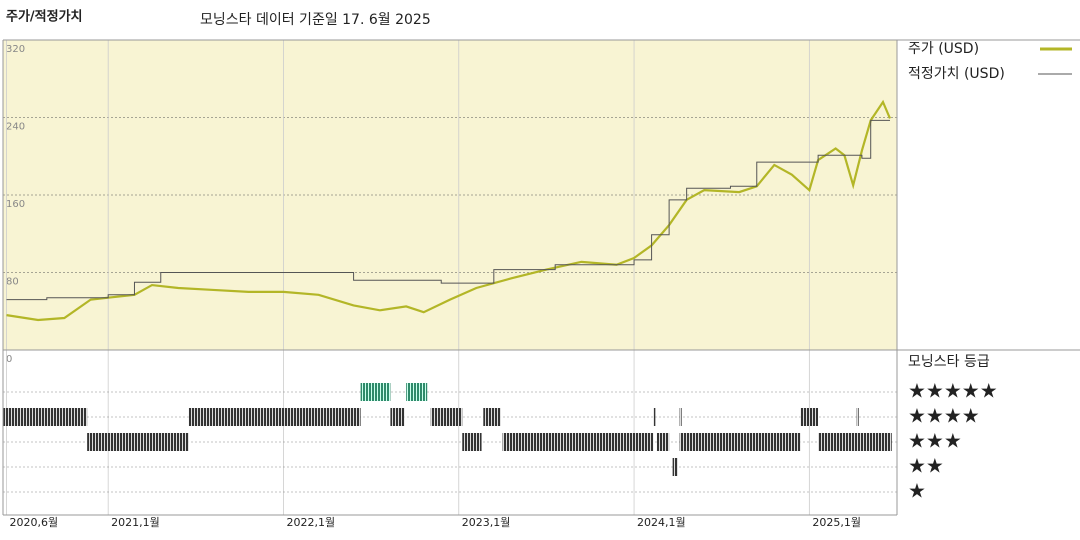  What do you see at coordinates (15, 204) in the screenshot?
I see `y-tick-label: 160` at bounding box center [15, 204].